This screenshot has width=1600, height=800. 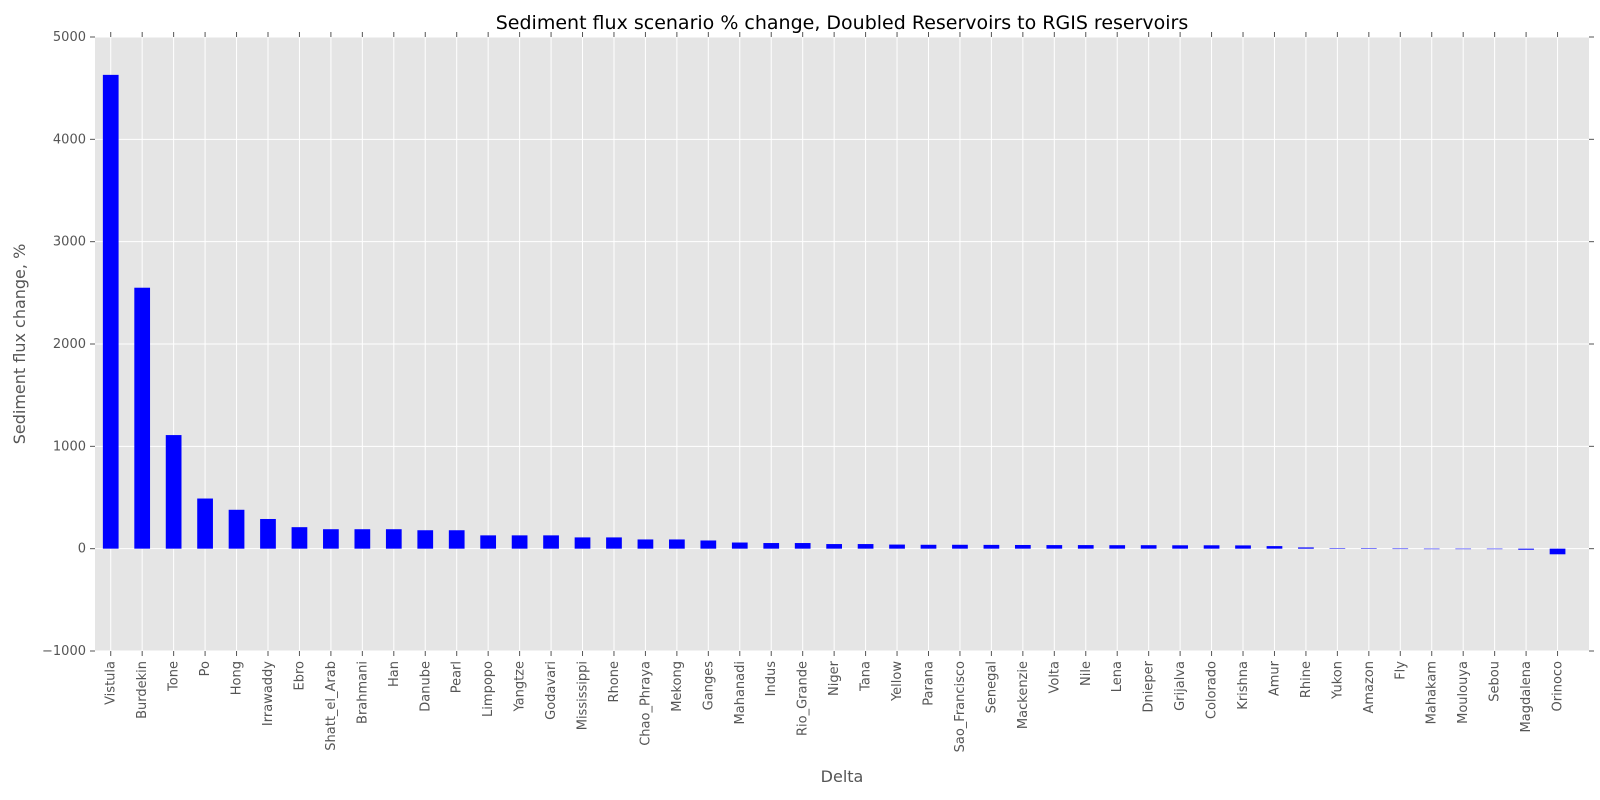 What do you see at coordinates (520, 687) in the screenshot?
I see `x-tick-label: Yangtze` at bounding box center [520, 687].